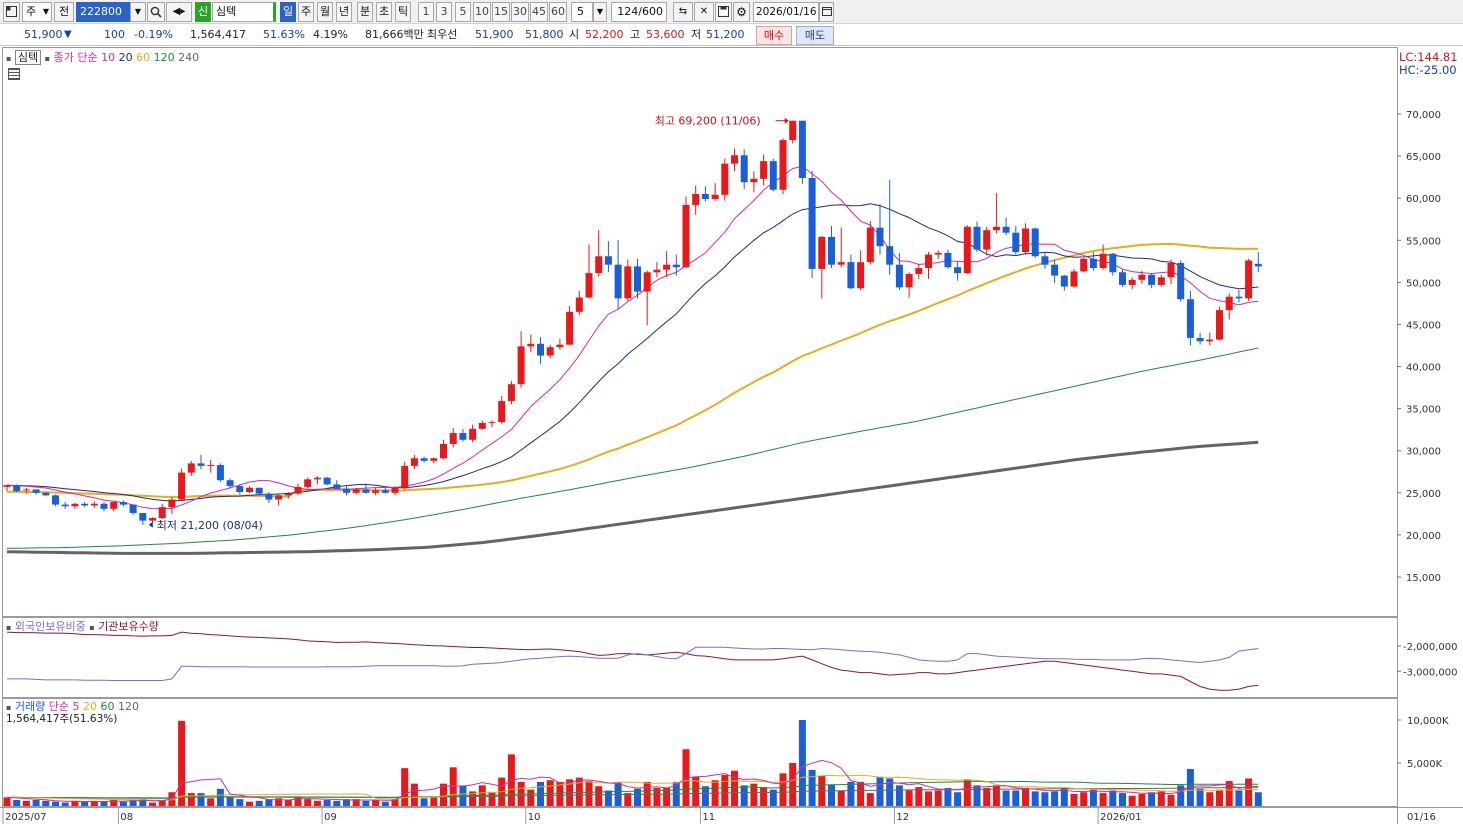 Image resolution: width=1463 pixels, height=824 pixels. I want to click on period-minute-tab: 분, so click(365, 12).